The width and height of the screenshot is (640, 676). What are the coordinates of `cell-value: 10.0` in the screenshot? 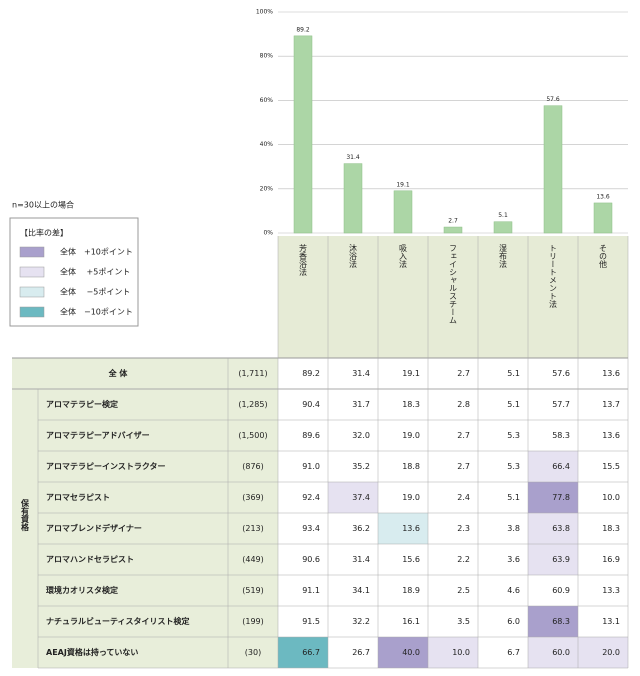 It's located at (461, 652).